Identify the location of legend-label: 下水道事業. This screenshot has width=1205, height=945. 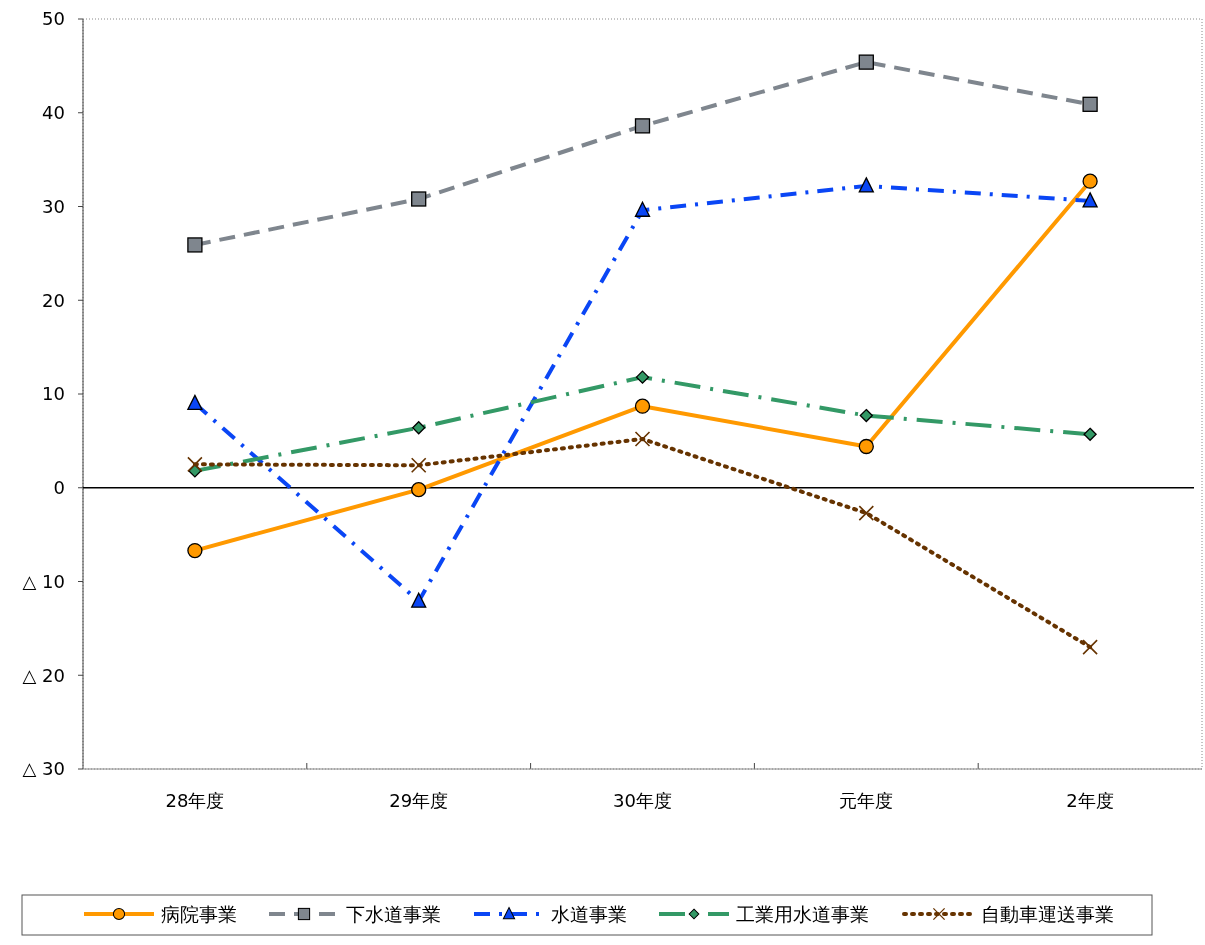
(393, 913).